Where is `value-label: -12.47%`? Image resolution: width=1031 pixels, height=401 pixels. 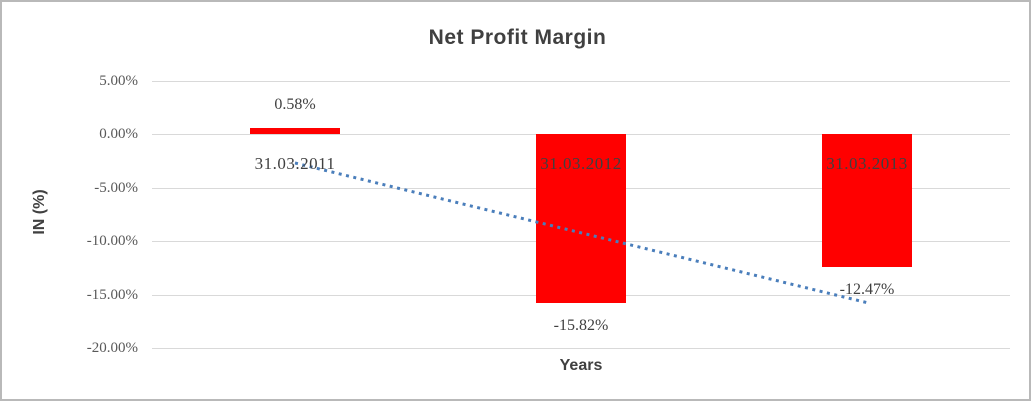 value-label: -12.47% is located at coordinates (867, 290).